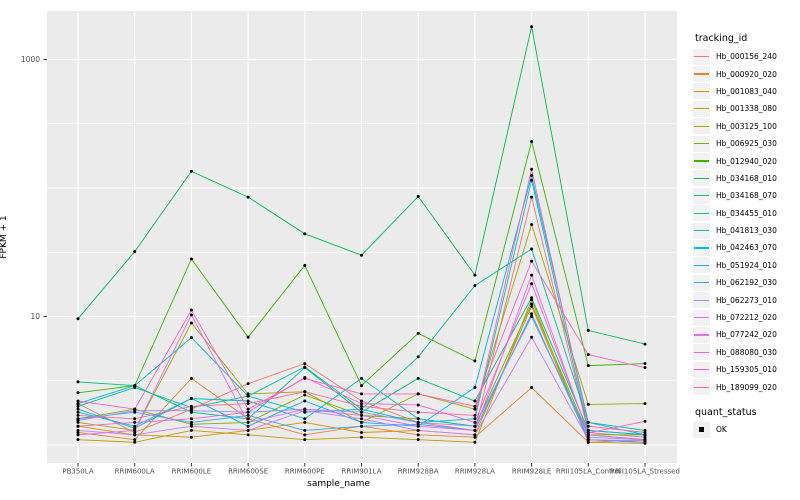 This screenshot has height=500, width=800. What do you see at coordinates (746, 352) in the screenshot?
I see `legend-entry-label: Hb_088080_030` at bounding box center [746, 352].